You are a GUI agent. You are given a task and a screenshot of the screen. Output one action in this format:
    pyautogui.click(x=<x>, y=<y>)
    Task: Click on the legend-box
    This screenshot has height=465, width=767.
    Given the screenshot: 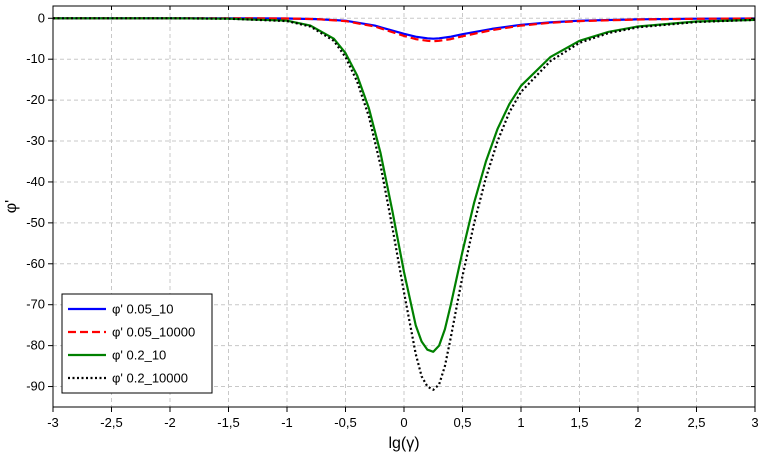 What is the action you would take?
    pyautogui.click(x=137, y=343)
    